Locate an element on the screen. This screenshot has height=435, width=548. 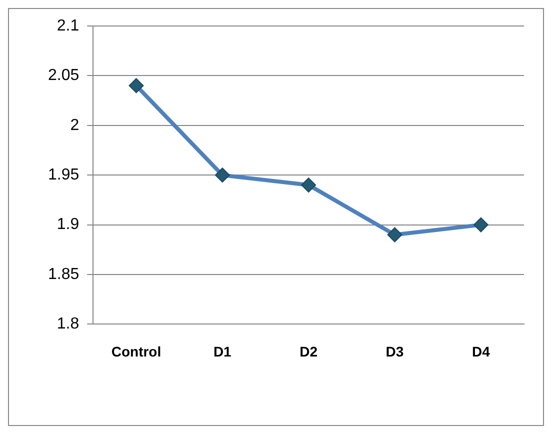
x-tick-label: Control is located at coordinates (136, 351).